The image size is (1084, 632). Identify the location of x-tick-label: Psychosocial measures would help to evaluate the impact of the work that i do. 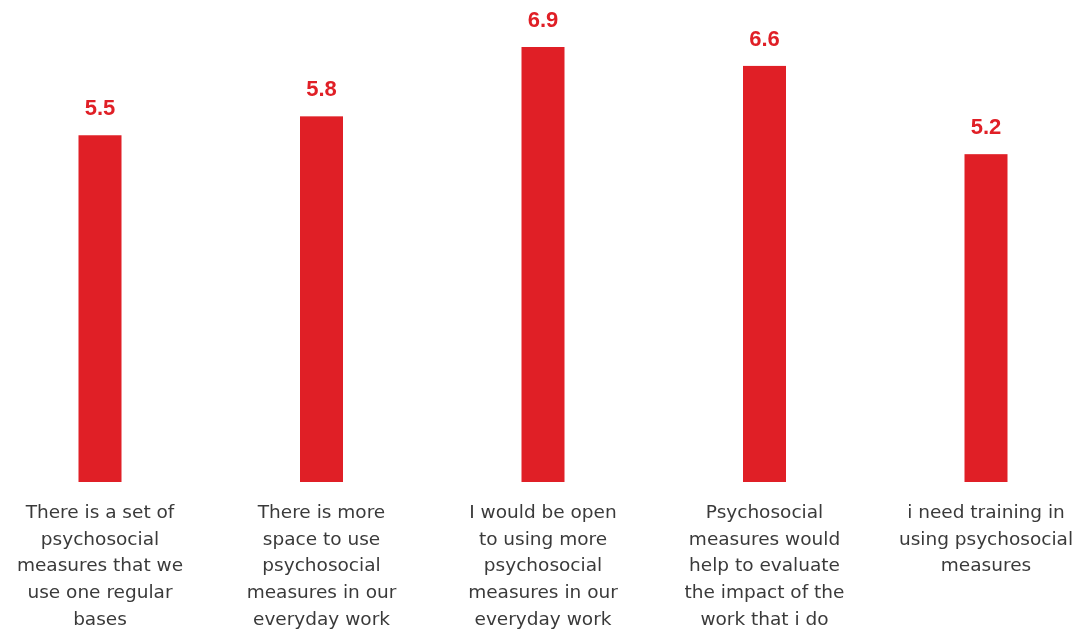
(764, 565).